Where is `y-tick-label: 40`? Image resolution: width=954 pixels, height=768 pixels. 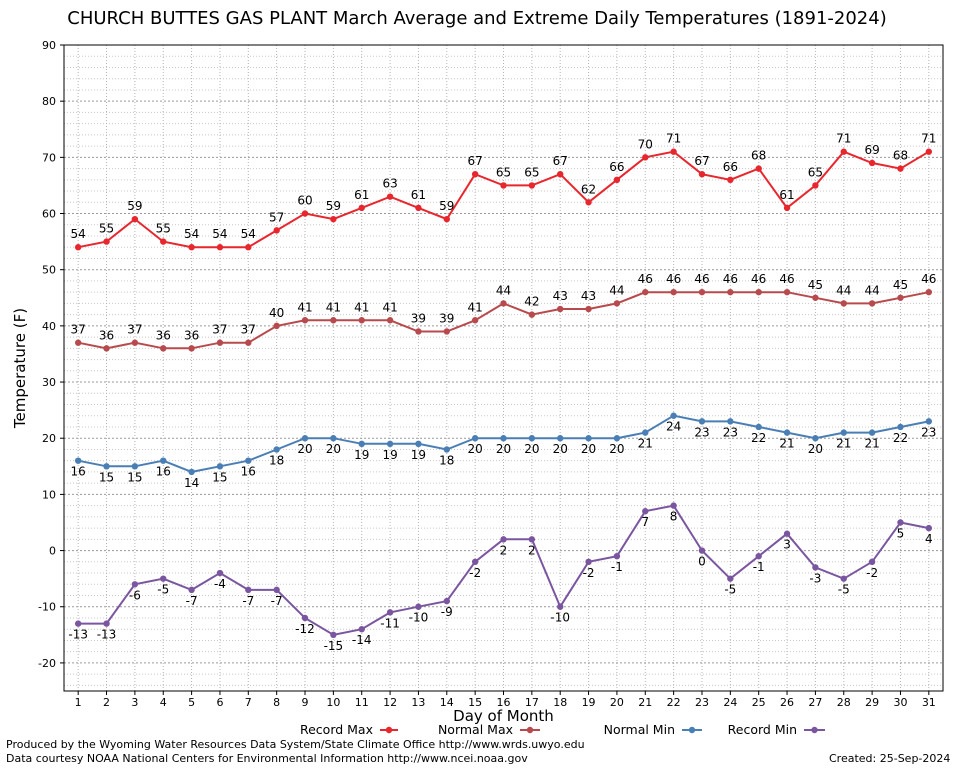 y-tick-label: 40 is located at coordinates (49, 326).